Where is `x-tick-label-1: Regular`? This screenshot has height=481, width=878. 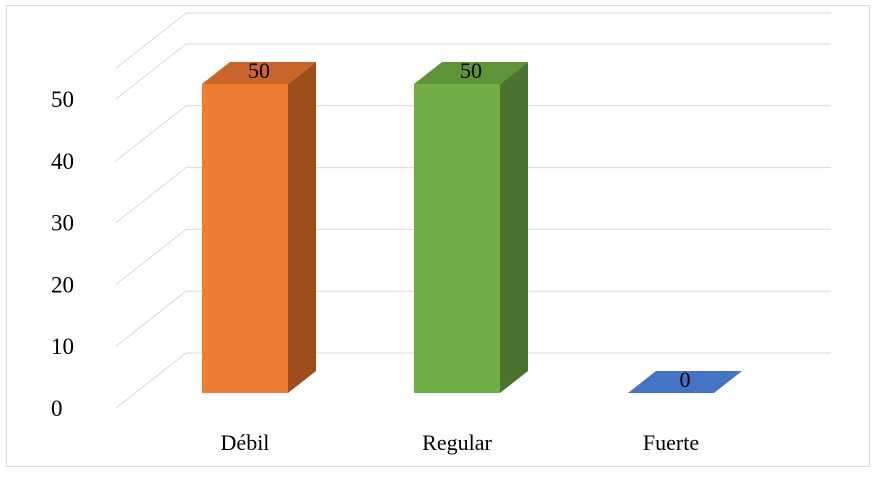
x-tick-label-1: Regular is located at coordinates (457, 442).